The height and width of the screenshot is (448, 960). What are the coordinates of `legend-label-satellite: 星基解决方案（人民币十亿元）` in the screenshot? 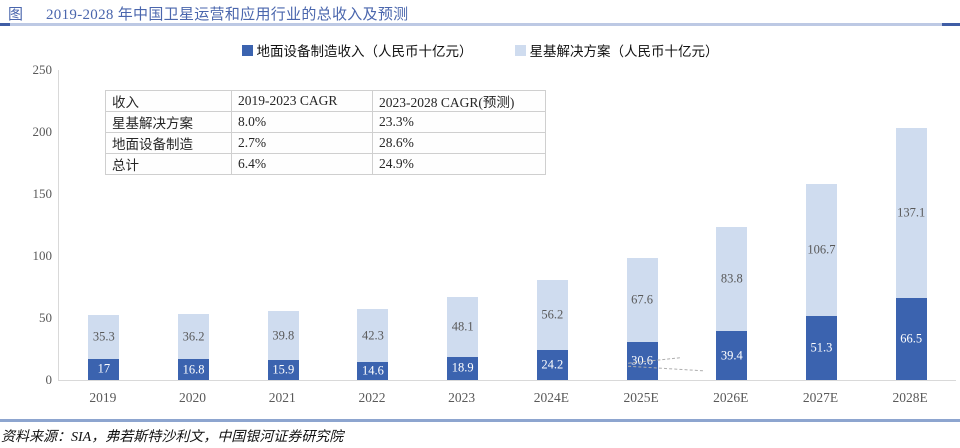 It's located at (624, 51).